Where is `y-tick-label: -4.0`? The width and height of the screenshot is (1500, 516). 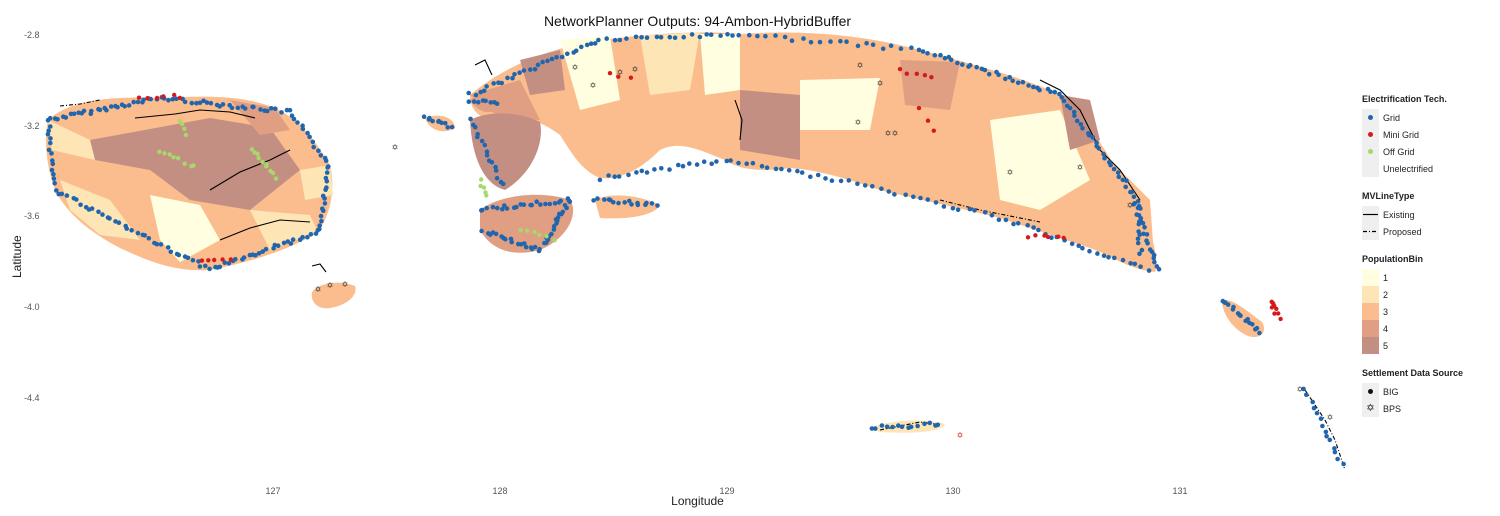 y-tick-label: -4.0 is located at coordinates (32, 307).